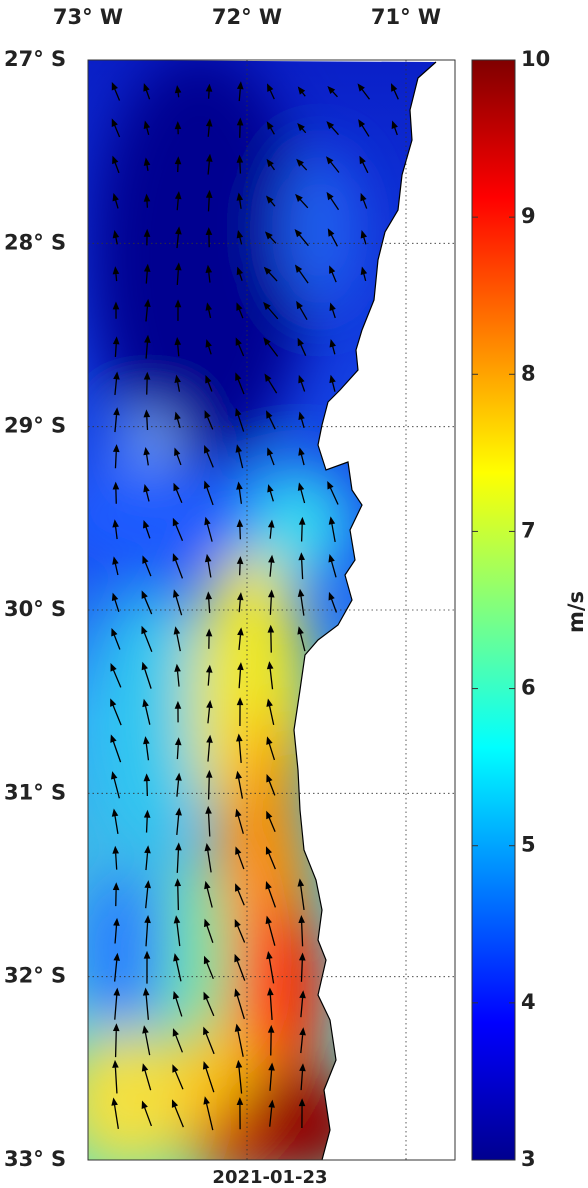 The width and height of the screenshot is (588, 1188). What do you see at coordinates (535, 59) in the screenshot?
I see `colorbar-tick-label: 10` at bounding box center [535, 59].